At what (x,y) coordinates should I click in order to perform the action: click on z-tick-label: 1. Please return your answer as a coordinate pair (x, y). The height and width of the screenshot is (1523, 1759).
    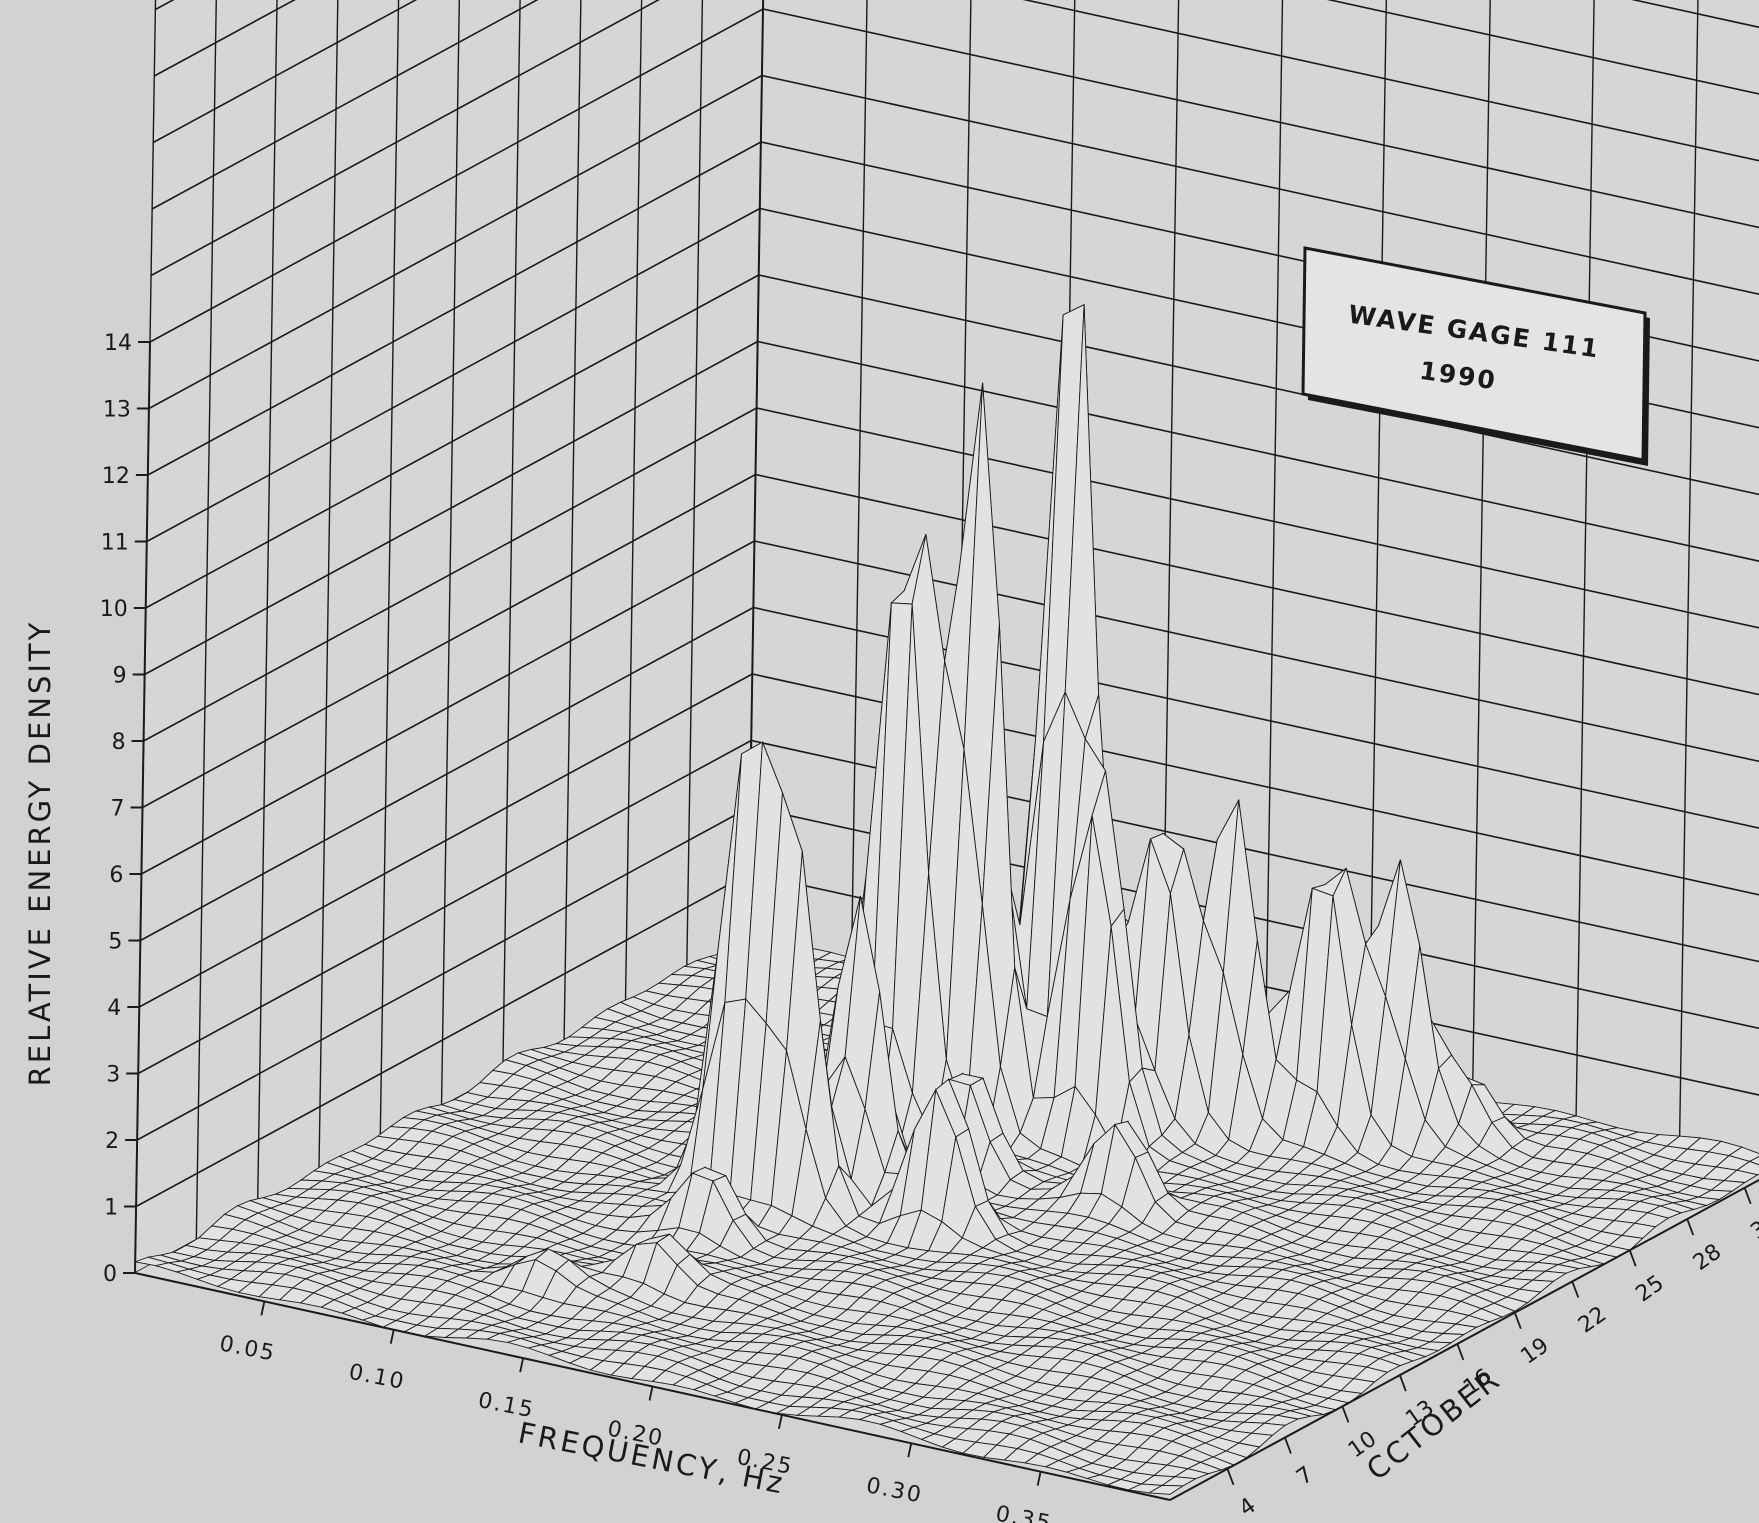
    Looking at the image, I should click on (111, 1208).